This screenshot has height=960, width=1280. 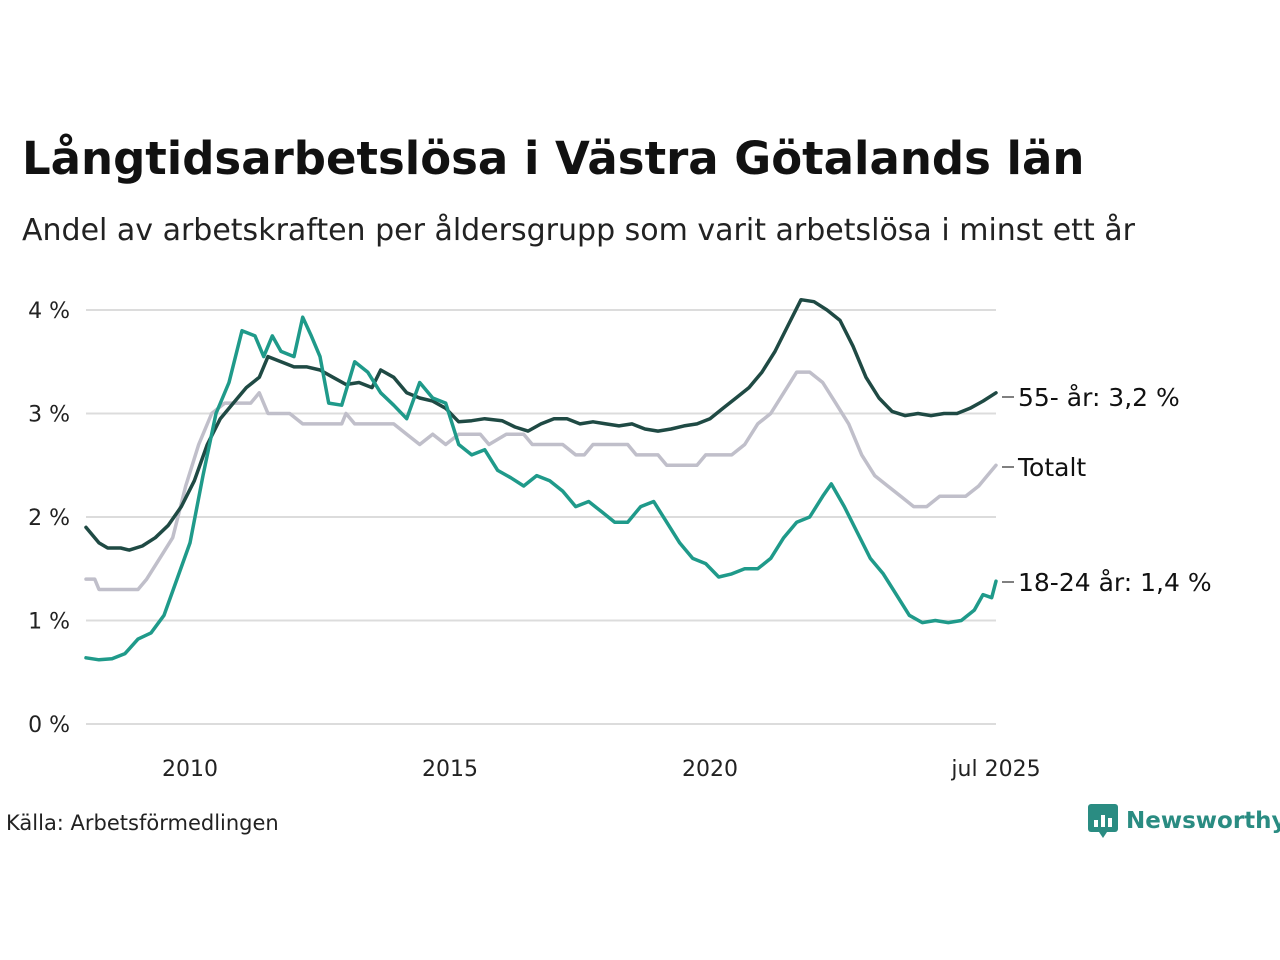 I want to click on series-end-label: 18-24 år: 1,4 %, so click(x=1115, y=582).